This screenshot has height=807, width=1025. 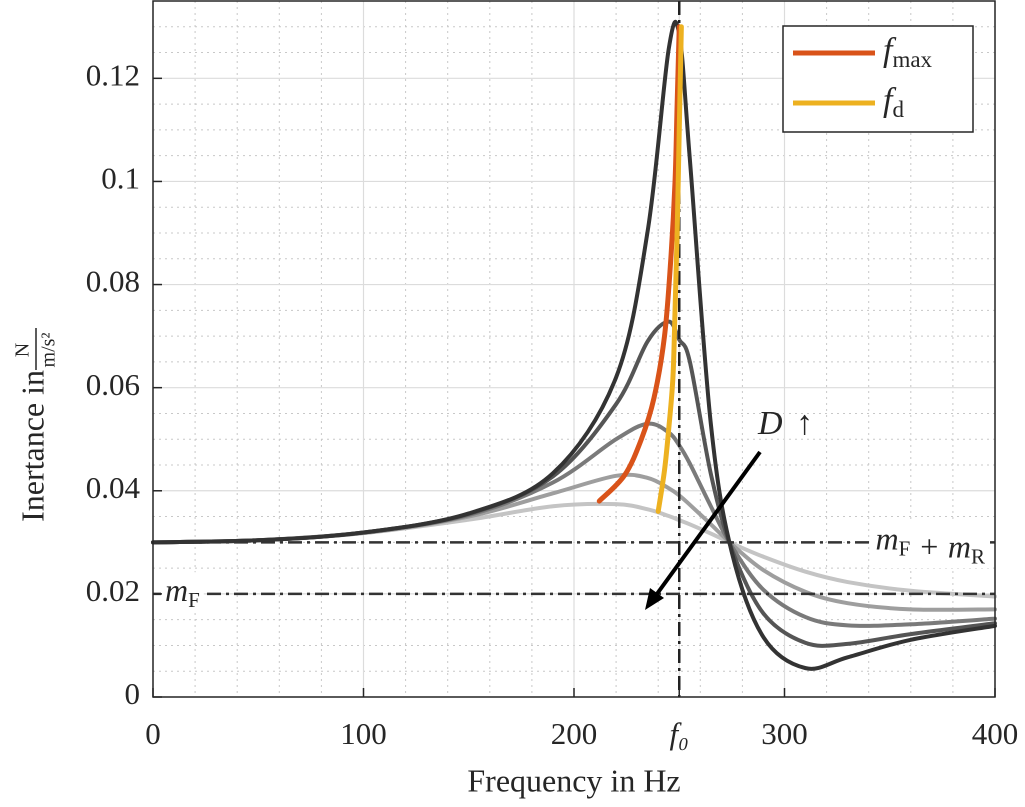 I want to click on annotation: D ↑, so click(x=729, y=507).